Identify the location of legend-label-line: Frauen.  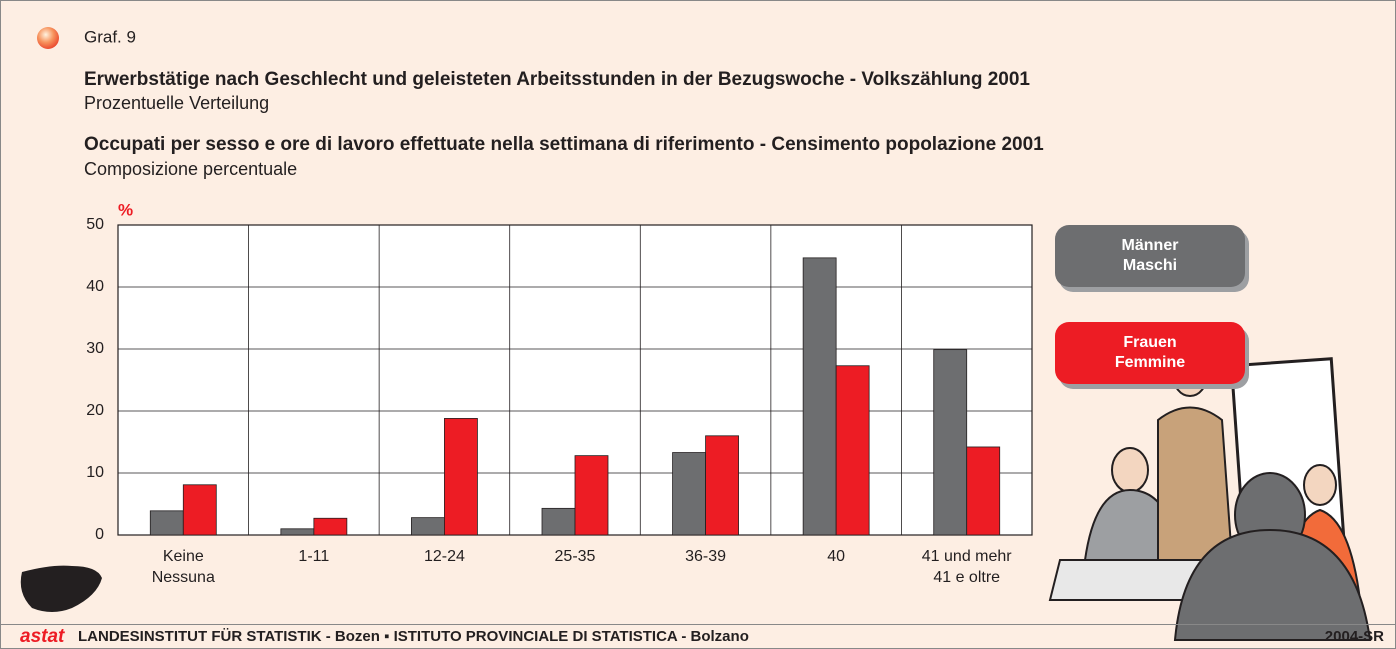
(1149, 342).